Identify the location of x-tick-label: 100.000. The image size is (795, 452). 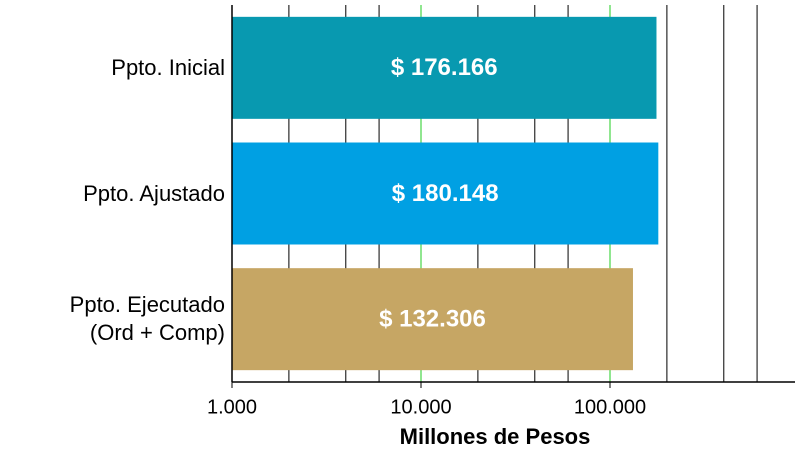
(610, 407).